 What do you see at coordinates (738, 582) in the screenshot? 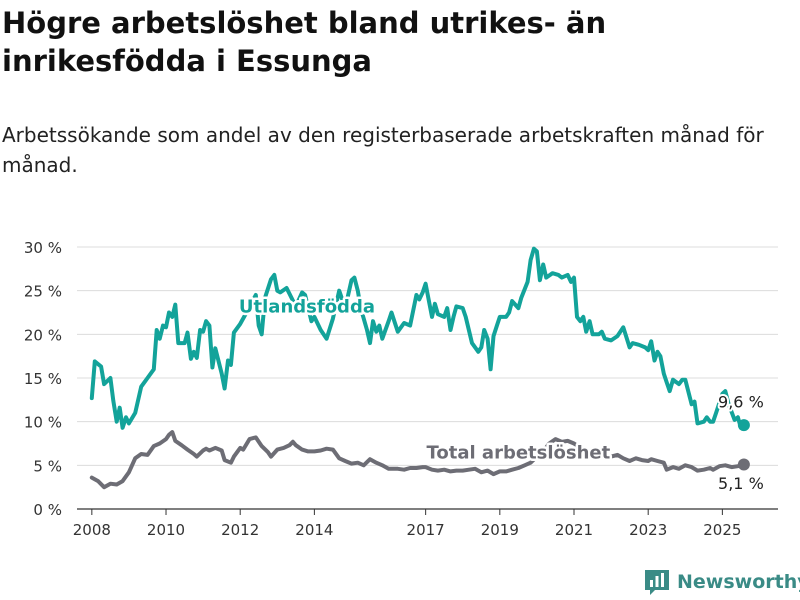
I see `brand-name: Newsworthy` at bounding box center [738, 582].